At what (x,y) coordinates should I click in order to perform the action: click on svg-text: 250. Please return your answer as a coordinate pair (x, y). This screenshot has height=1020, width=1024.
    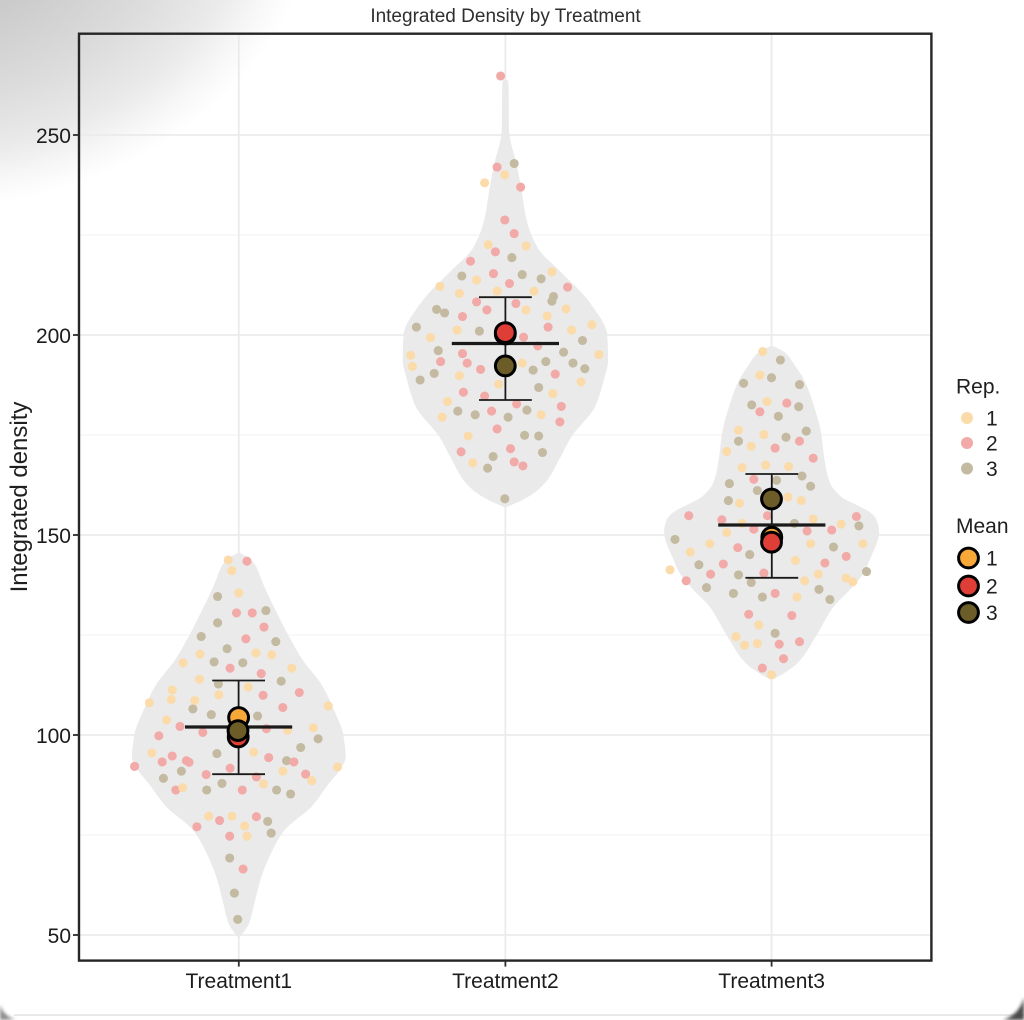
    Looking at the image, I should click on (53, 136).